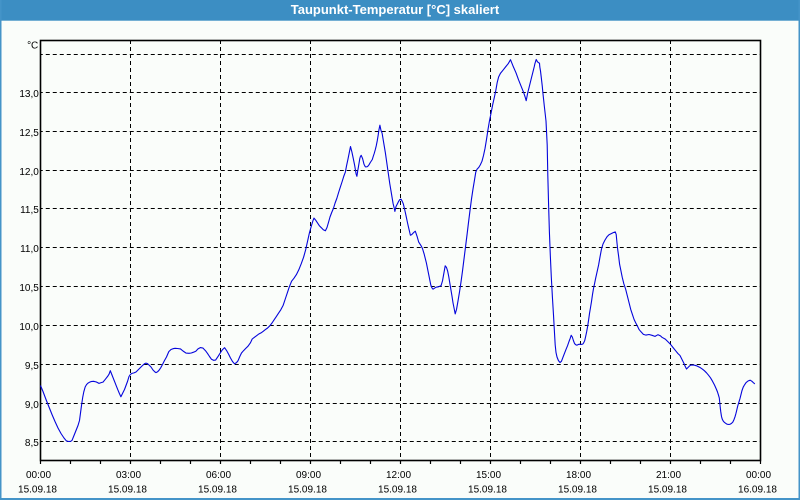 The image size is (800, 500). What do you see at coordinates (395, 9) in the screenshot?
I see `svg-text:Taupunkt-Temperatur [°C] skali: Taupunkt-Temperatur [°C] skaliert` at bounding box center [395, 9].